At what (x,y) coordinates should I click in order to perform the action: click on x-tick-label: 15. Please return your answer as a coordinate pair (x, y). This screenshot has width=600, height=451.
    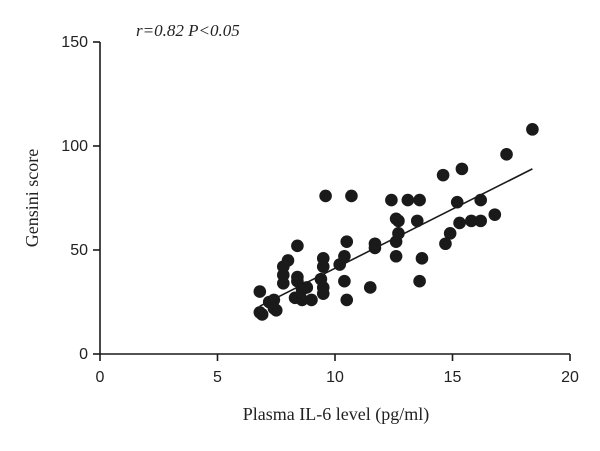
    Looking at the image, I should click on (453, 377).